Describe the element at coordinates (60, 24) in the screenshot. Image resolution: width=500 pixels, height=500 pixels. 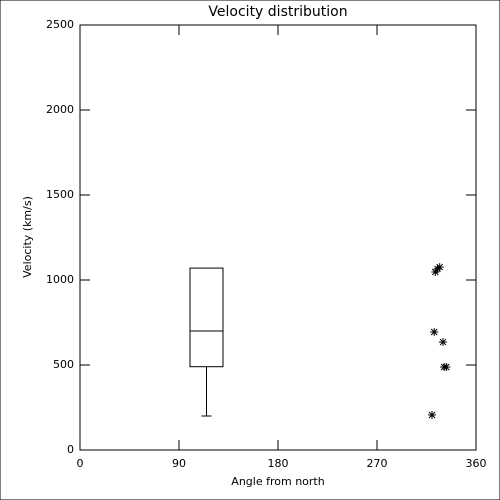
I see `y-tick-label: 2500` at that location.